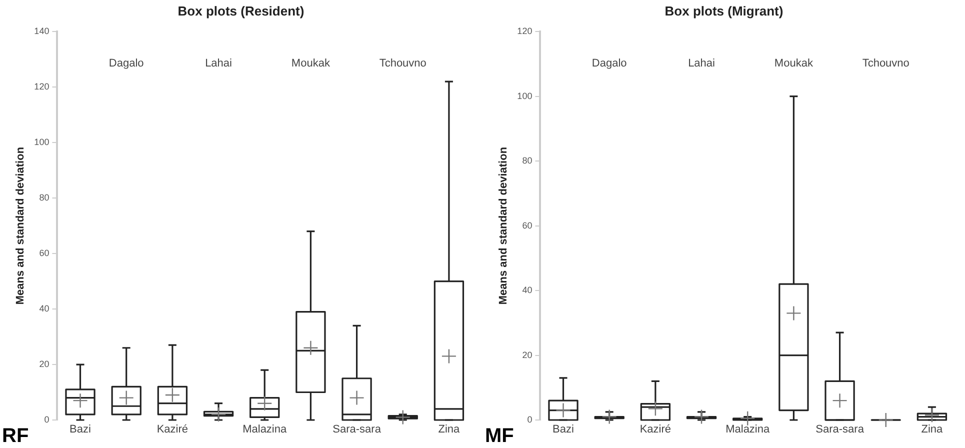 The image size is (965, 448). Describe the element at coordinates (241, 10) in the screenshot. I see `chart-title: Box plots (Resident)` at that location.